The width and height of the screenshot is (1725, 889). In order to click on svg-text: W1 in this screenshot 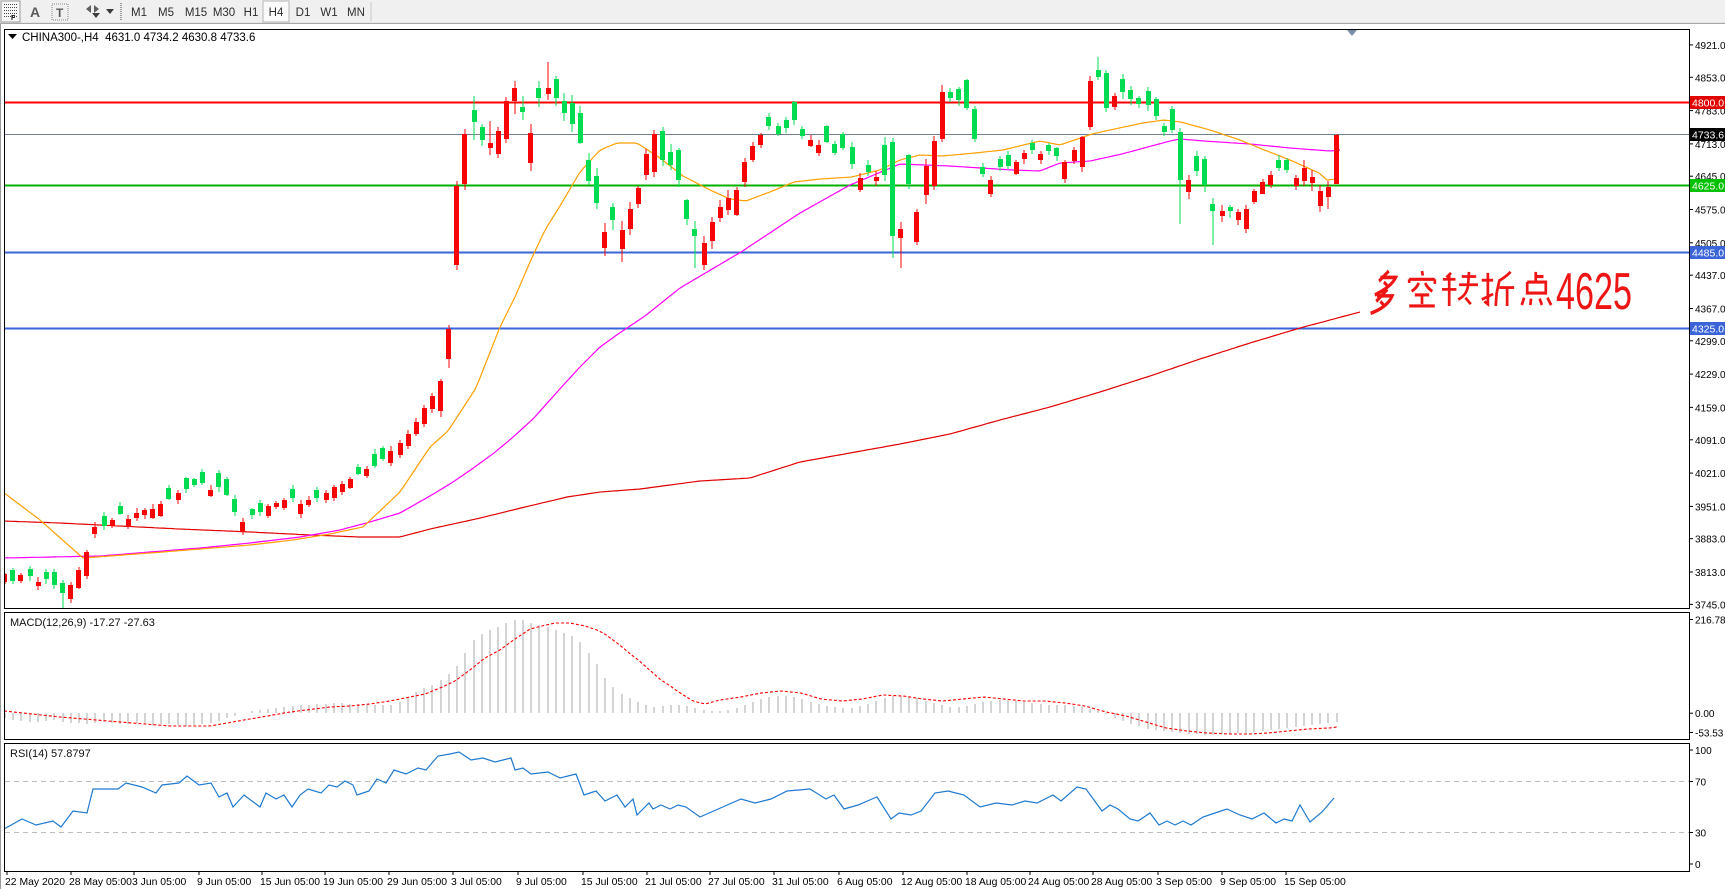, I will do `click(328, 13)`.